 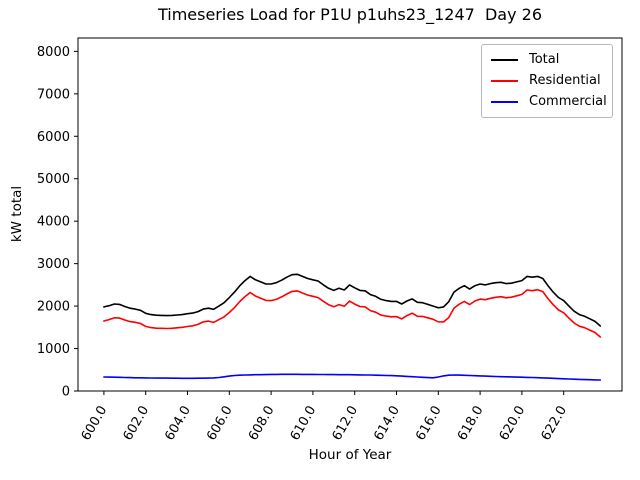 I want to click on series-total-line, so click(x=352, y=300).